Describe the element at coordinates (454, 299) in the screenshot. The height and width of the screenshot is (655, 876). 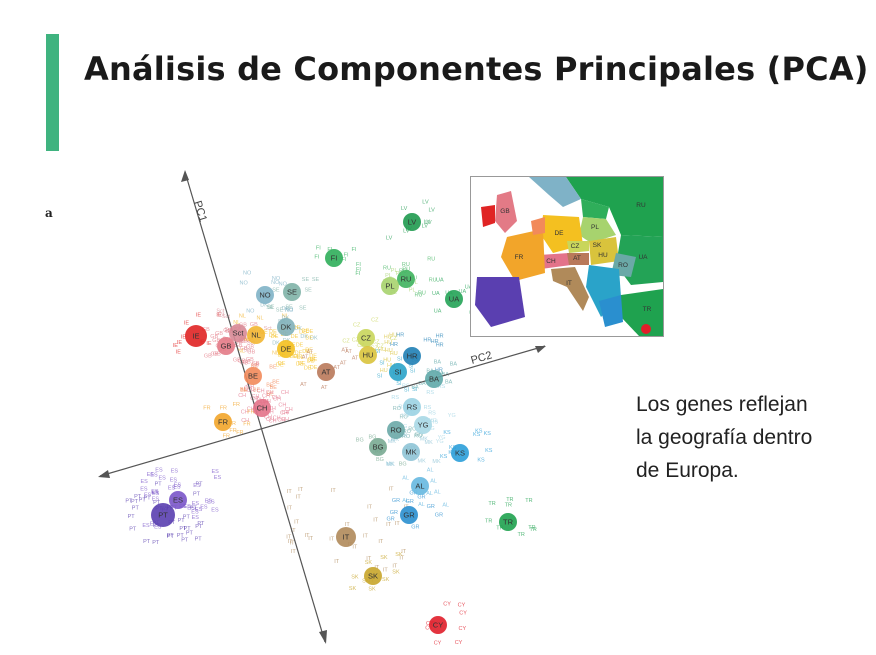
I see `country-node-label: UA` at that location.